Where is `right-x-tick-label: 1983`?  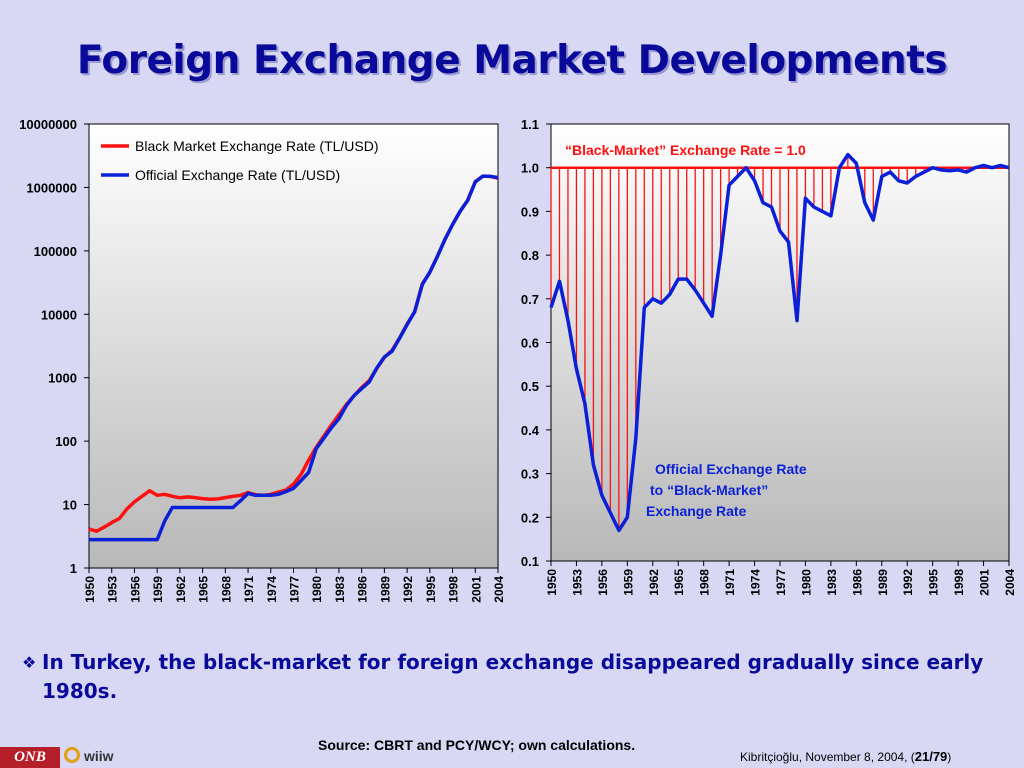
right-x-tick-label: 1983 is located at coordinates (832, 582).